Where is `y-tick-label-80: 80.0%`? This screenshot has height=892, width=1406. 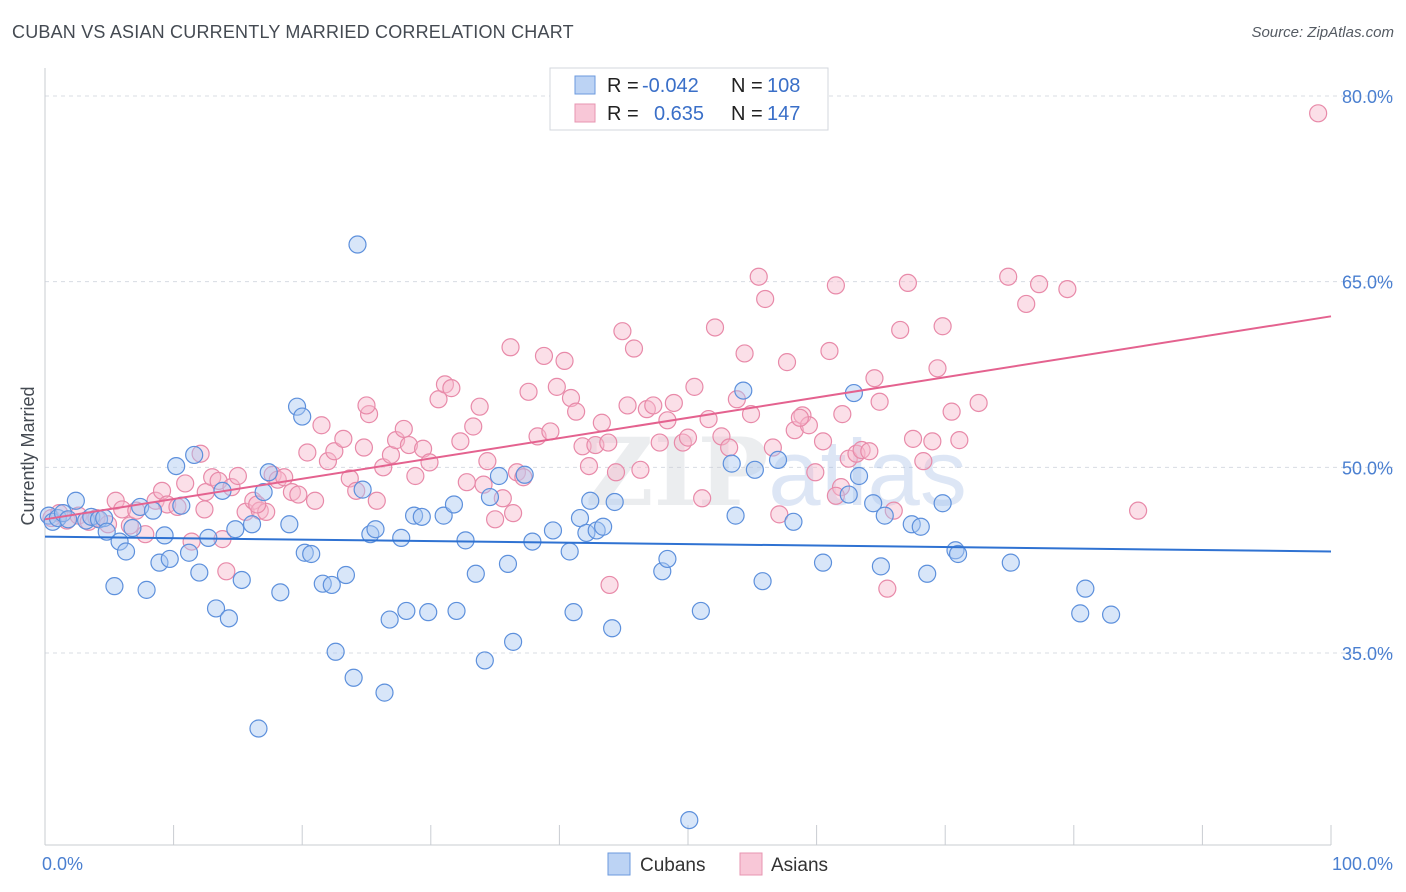 y-tick-label-80: 80.0% is located at coordinates (1367, 97).